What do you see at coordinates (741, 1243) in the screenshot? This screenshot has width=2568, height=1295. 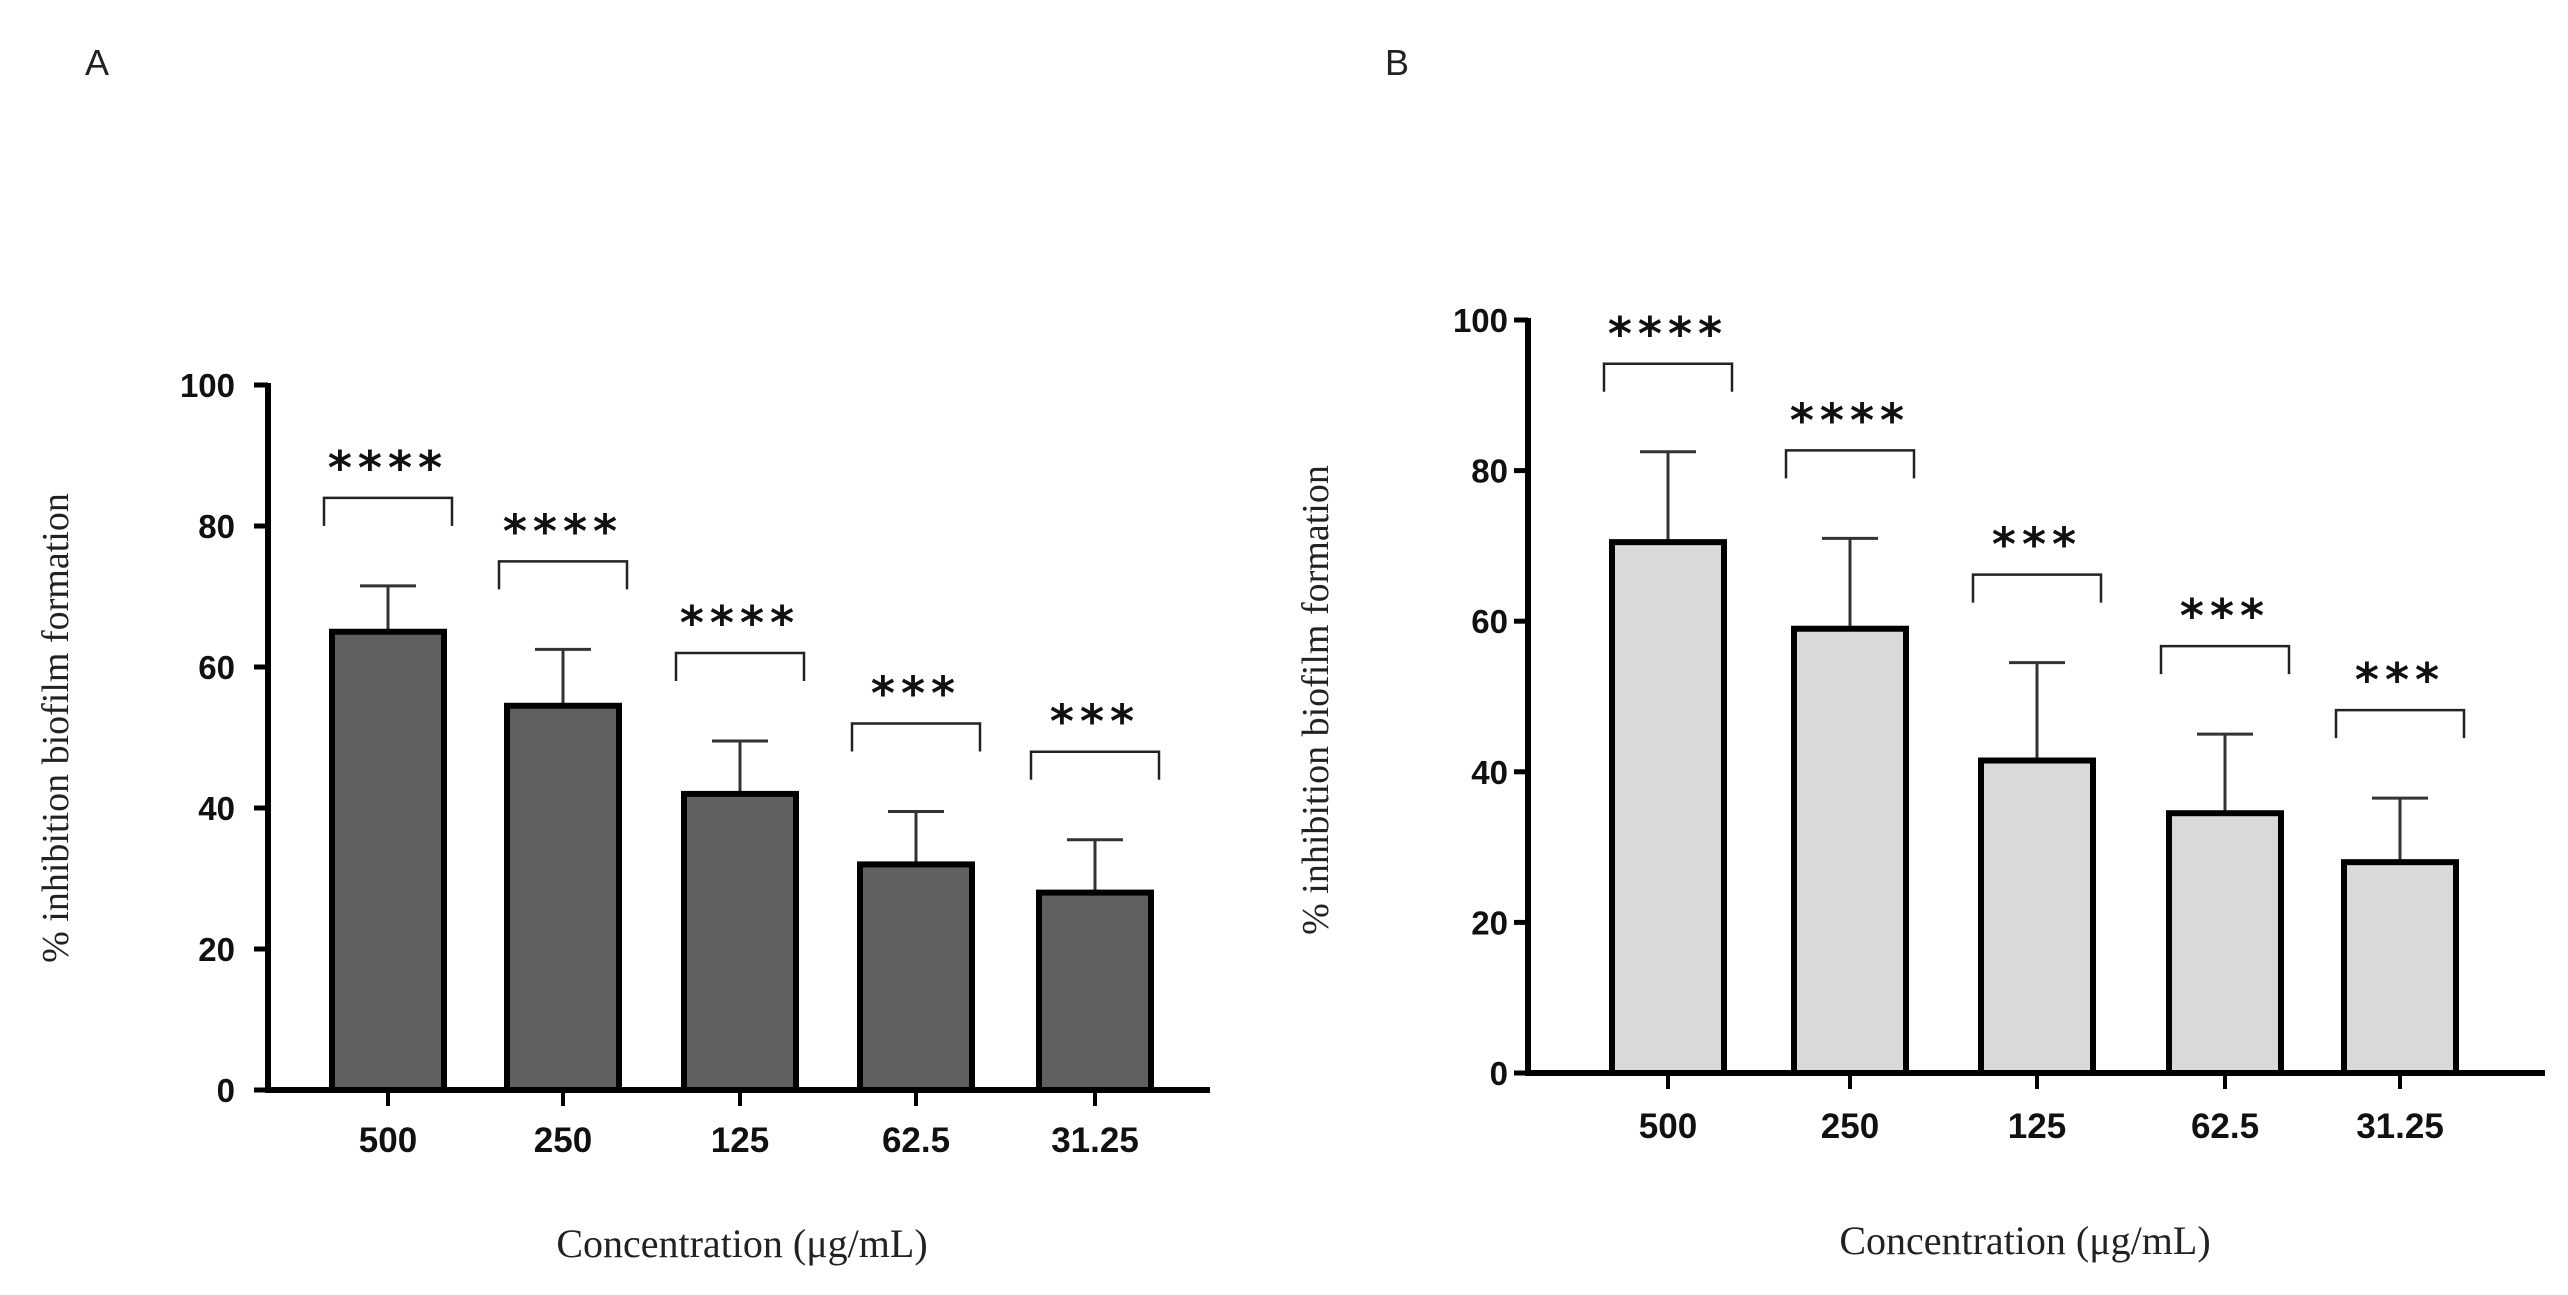 I see `panel-a-x-axis-title: Concentration (μg/mL)` at bounding box center [741, 1243].